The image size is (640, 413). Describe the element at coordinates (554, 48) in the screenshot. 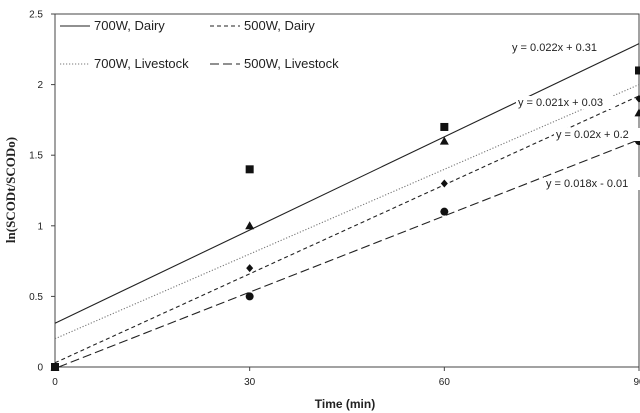

I see `trendline-equation: y = 0.022x + 0.31` at that location.